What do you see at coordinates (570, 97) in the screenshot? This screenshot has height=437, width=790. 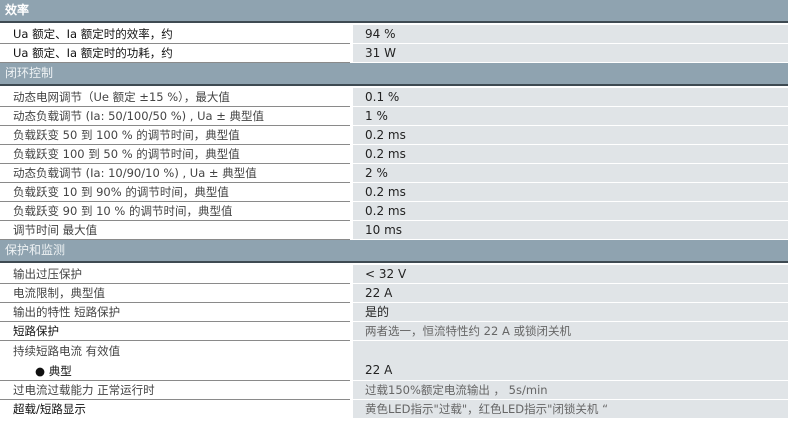 I see `row-value: 0.1 %` at bounding box center [570, 97].